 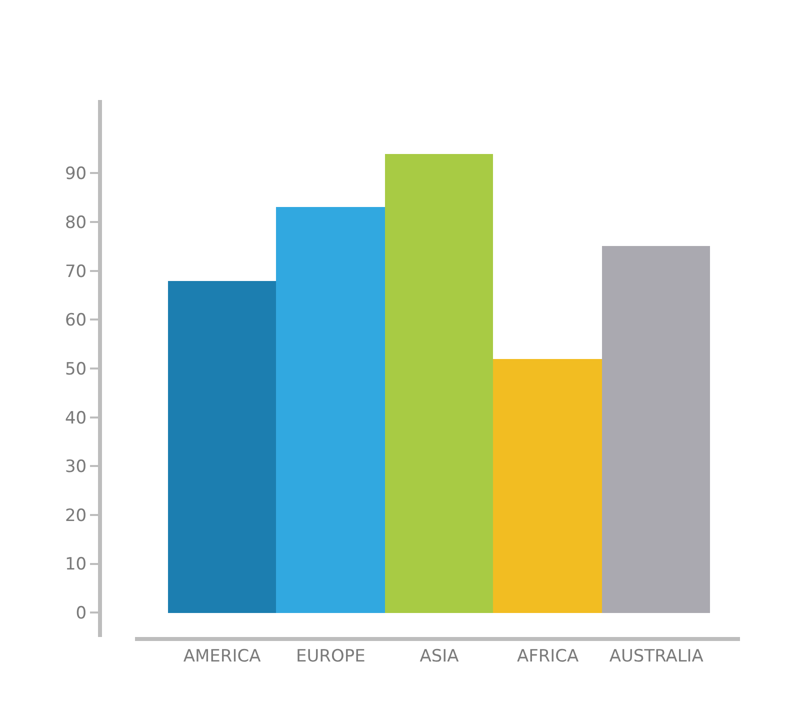 What do you see at coordinates (222, 656) in the screenshot?
I see `x-tick-label: AMERICA` at bounding box center [222, 656].